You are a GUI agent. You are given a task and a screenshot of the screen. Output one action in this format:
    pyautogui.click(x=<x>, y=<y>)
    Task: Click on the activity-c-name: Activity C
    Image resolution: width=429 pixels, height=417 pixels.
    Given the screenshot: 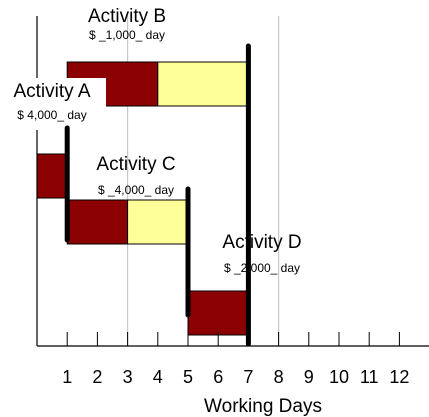 What is the action you would take?
    pyautogui.click(x=135, y=164)
    